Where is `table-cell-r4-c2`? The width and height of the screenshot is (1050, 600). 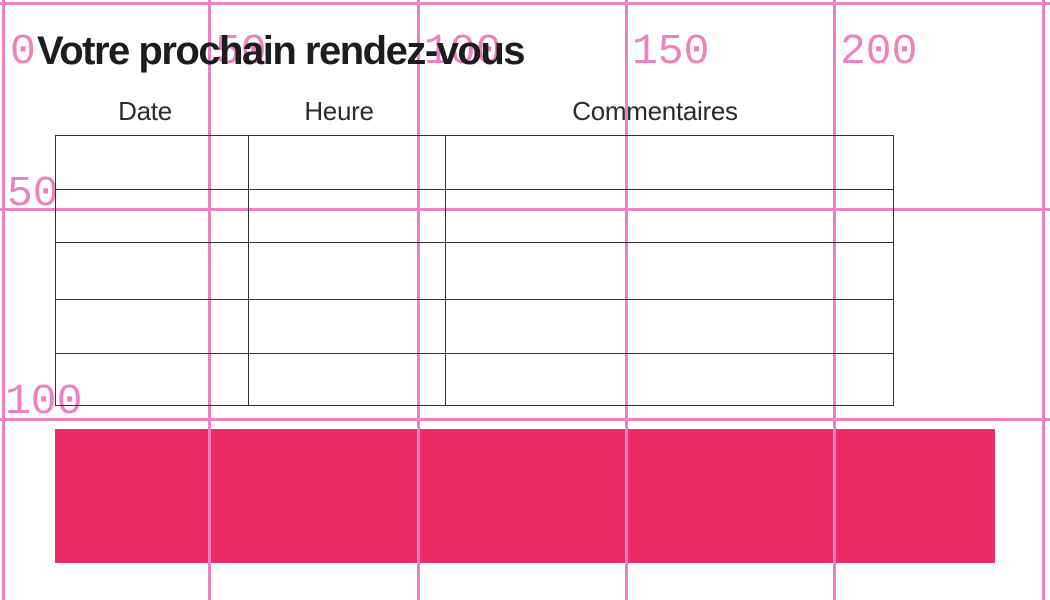 table-cell-r4-c2 is located at coordinates (669, 379).